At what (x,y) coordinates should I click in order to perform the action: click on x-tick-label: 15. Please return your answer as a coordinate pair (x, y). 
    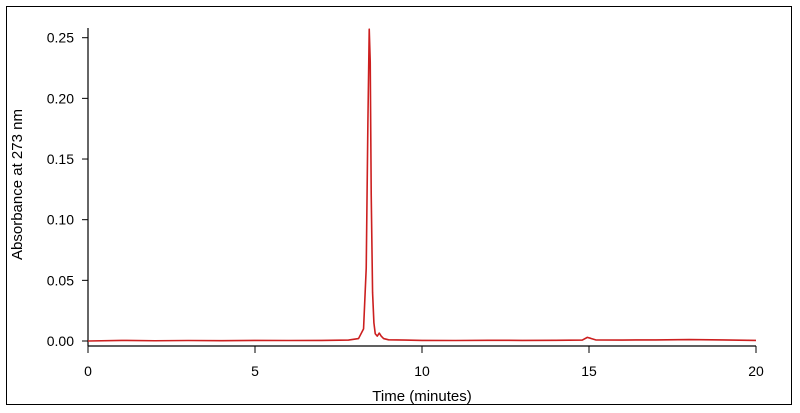
    Looking at the image, I should click on (589, 371).